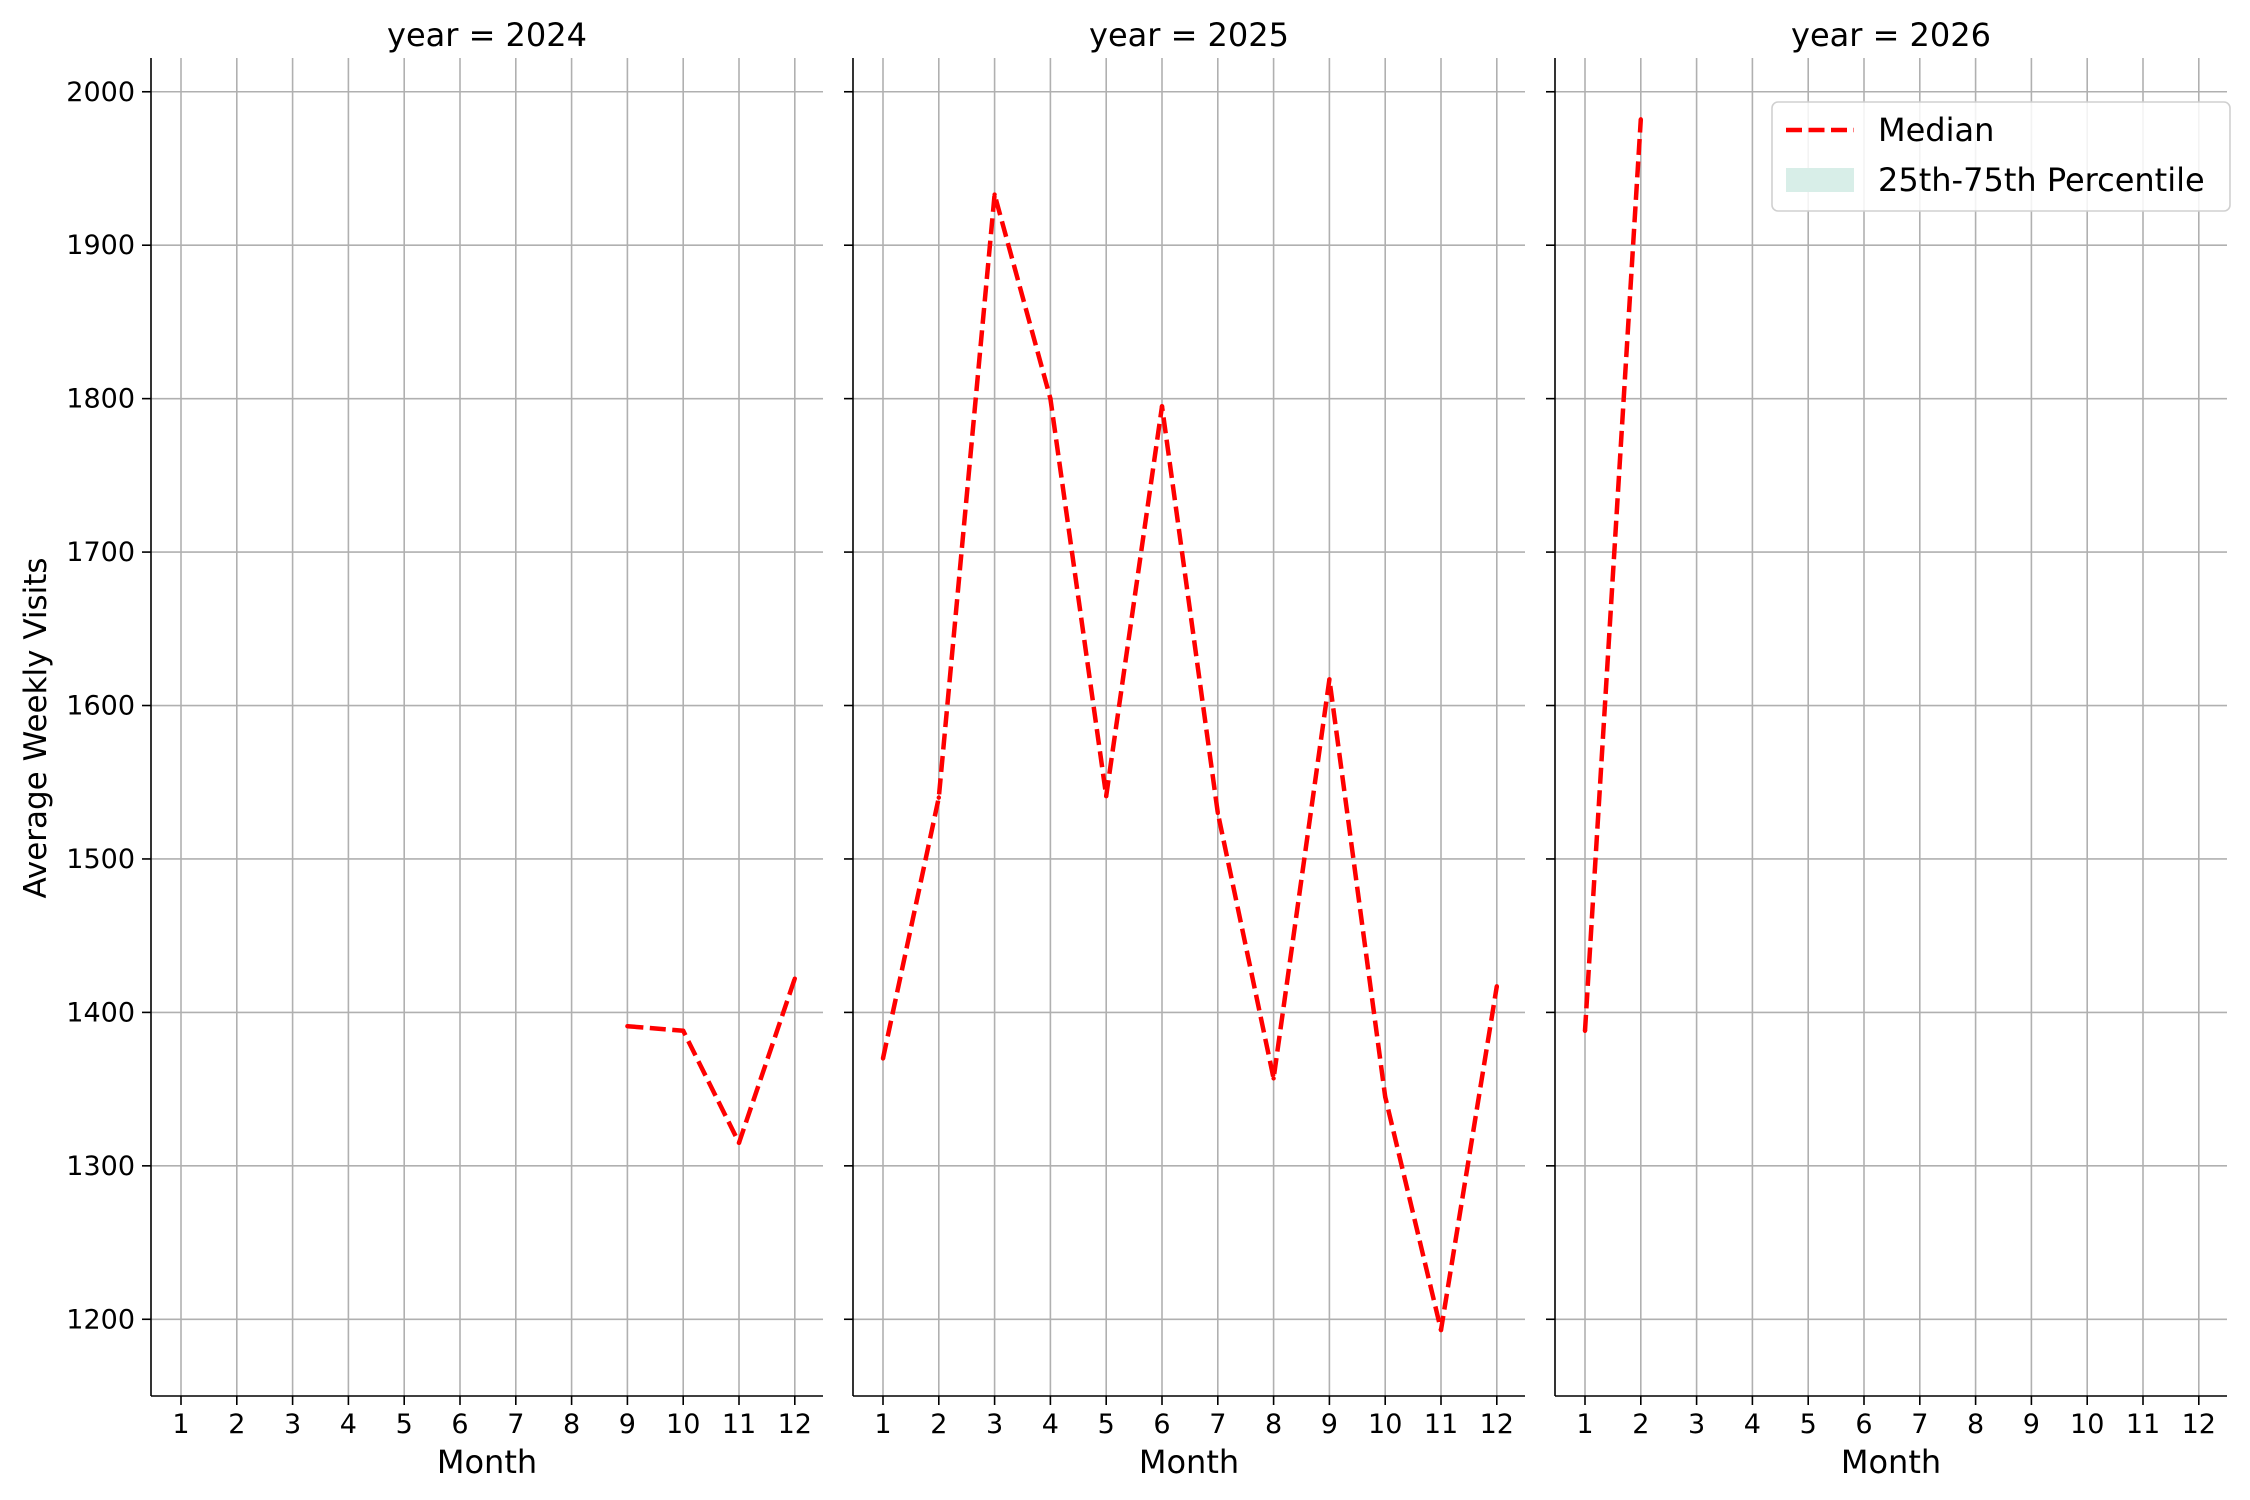 The height and width of the screenshot is (1500, 2250). Describe the element at coordinates (100, 1012) in the screenshot. I see `y-tick-label: 1400` at that location.